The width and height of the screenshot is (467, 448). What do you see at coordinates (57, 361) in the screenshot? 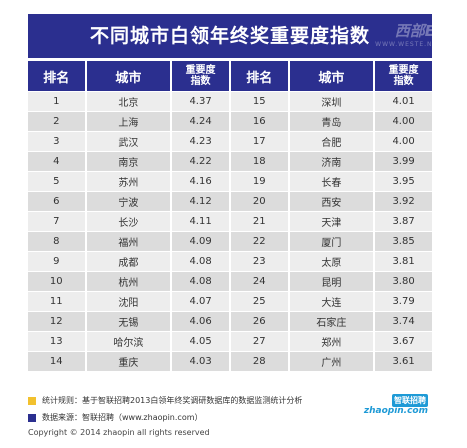
I see `left-rank-cell: 14` at bounding box center [57, 361].